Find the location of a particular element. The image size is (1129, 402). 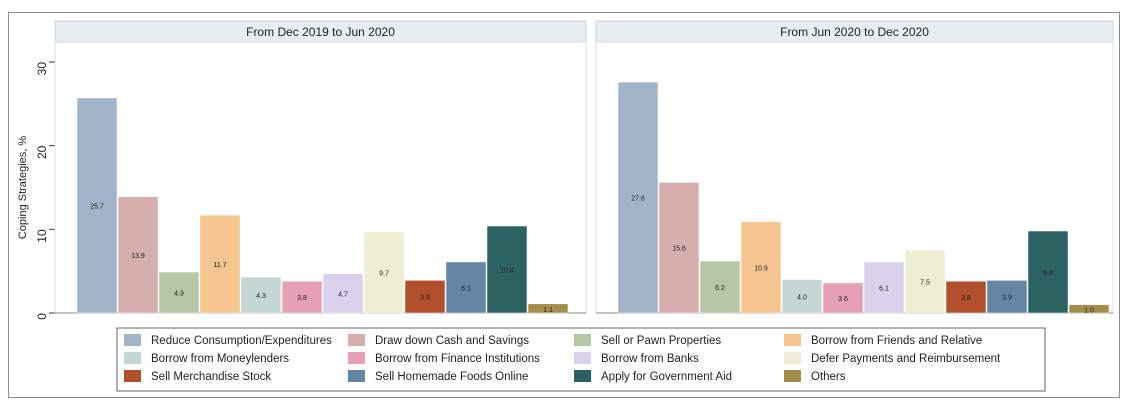

bar-value-label: 6.2 is located at coordinates (720, 288).